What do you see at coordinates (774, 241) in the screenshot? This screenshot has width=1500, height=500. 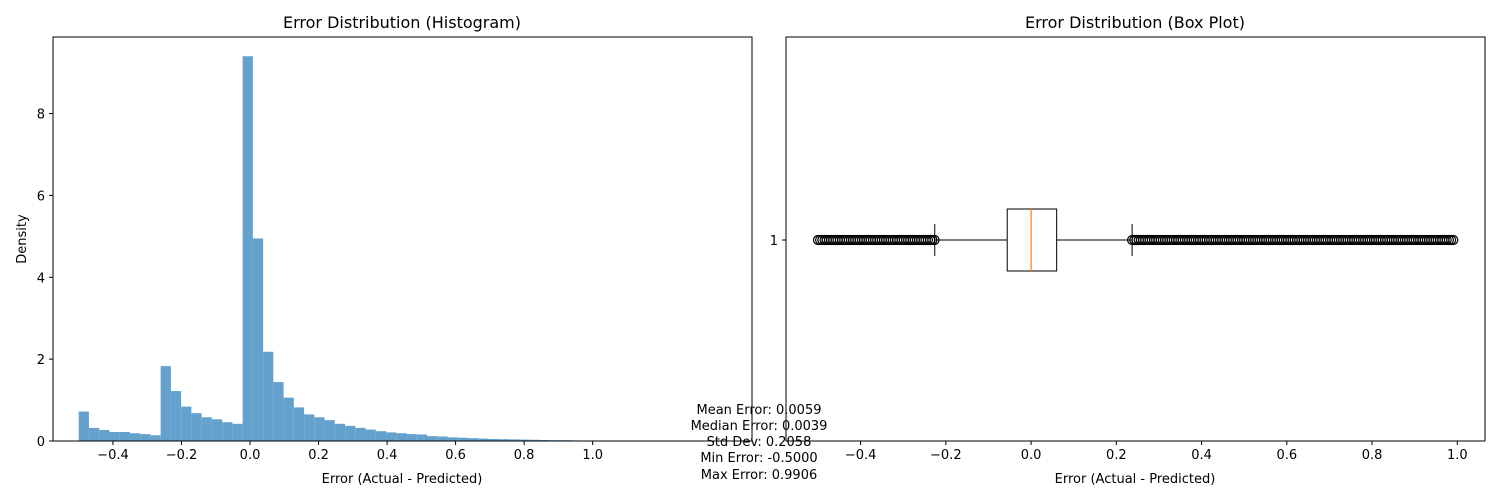 I see `boxplot-y-tick-label: 1` at bounding box center [774, 241].